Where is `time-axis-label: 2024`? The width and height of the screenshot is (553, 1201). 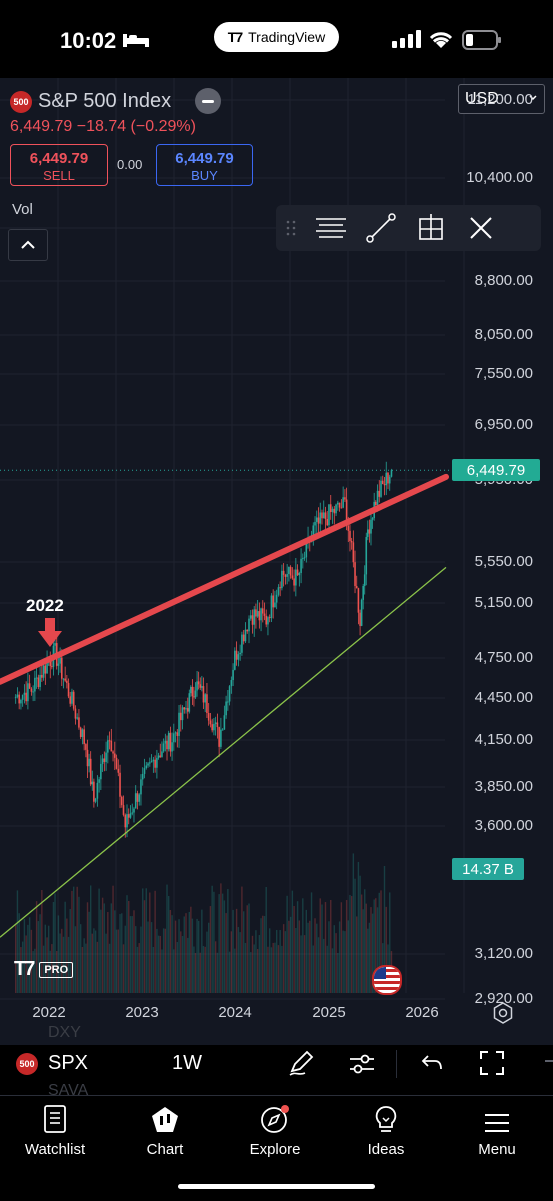
time-axis-label: 2024 is located at coordinates (235, 1012).